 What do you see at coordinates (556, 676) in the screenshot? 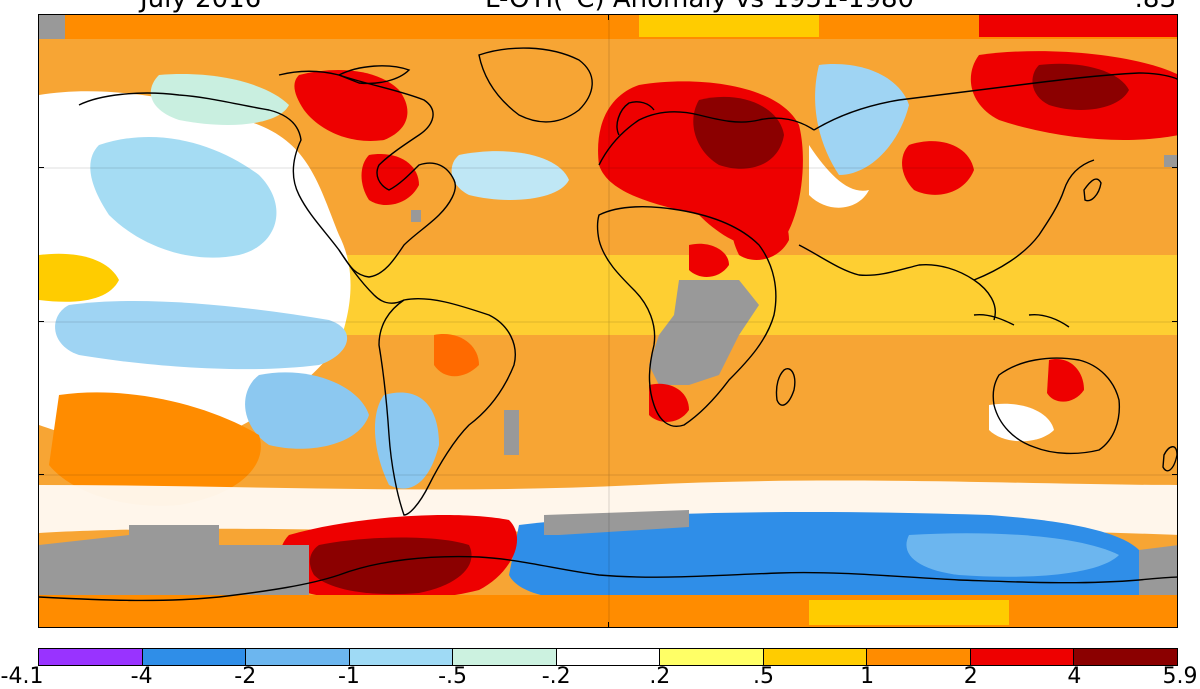
I see `legend-label: -.2` at bounding box center [556, 676].